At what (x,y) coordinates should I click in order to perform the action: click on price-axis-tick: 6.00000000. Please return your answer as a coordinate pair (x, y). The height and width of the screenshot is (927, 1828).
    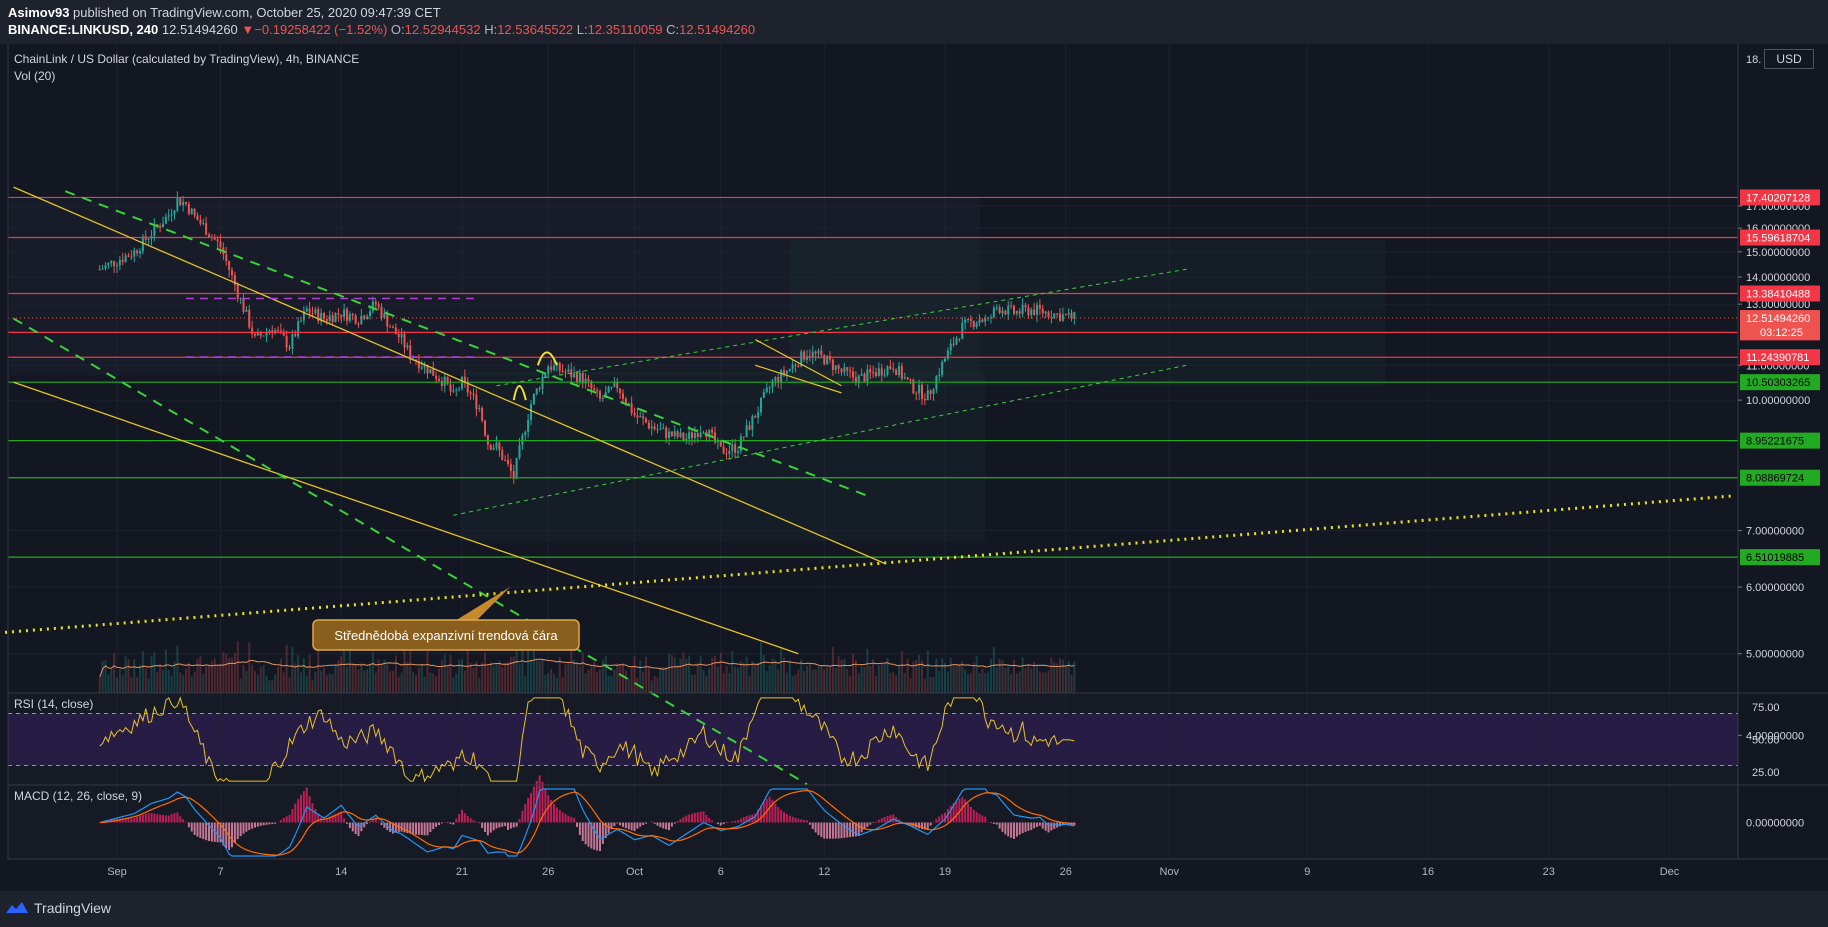
    Looking at the image, I should click on (1775, 588).